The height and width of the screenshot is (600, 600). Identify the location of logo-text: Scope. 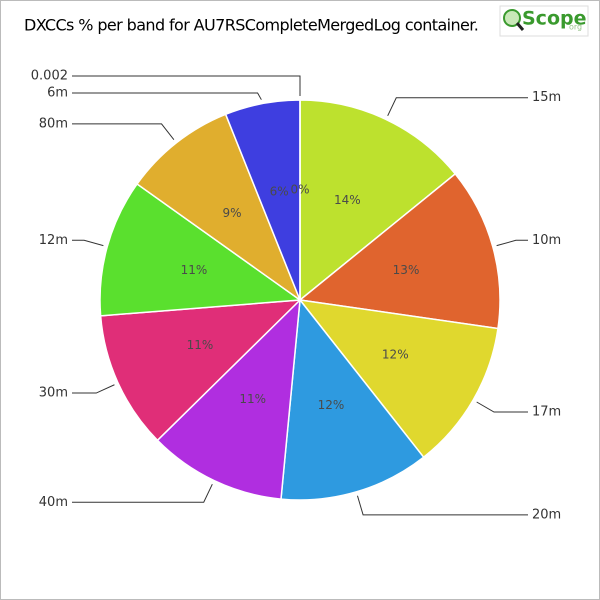
(554, 19).